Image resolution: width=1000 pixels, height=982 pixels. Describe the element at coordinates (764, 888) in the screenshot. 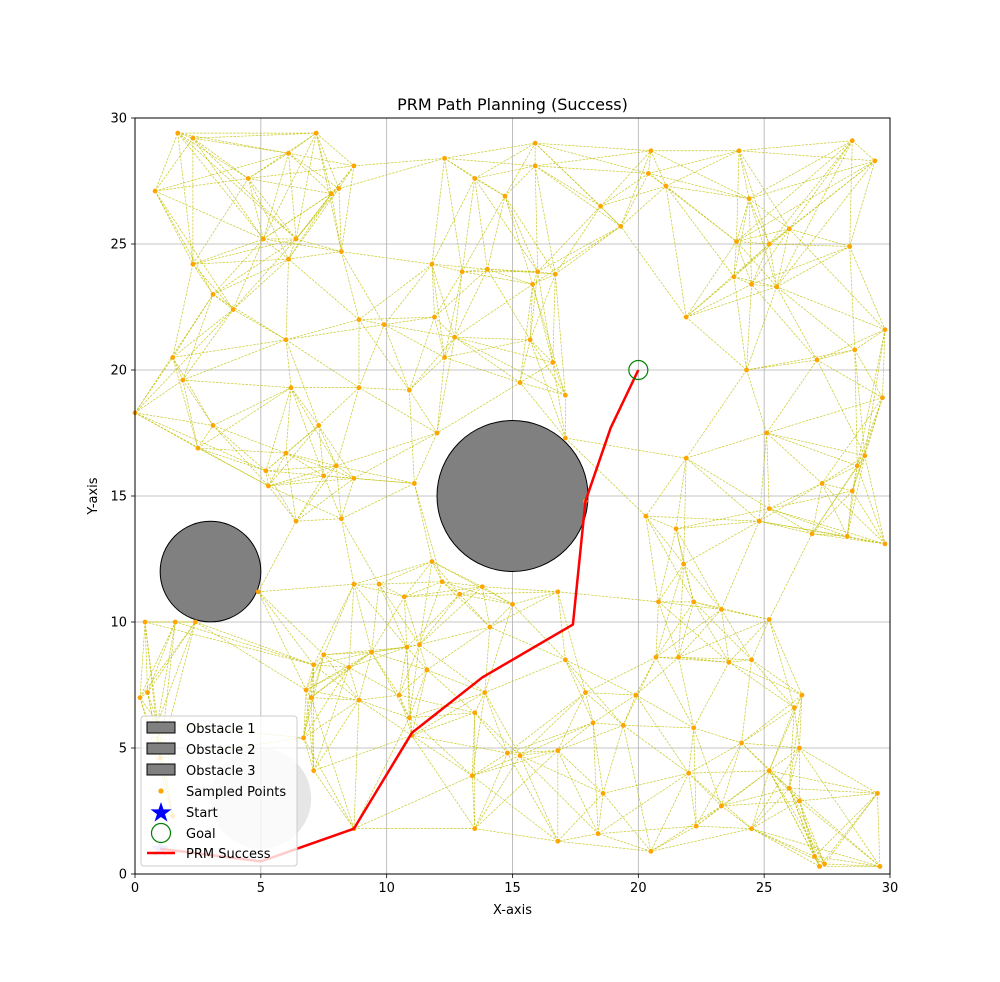

I see `x-tick-label: 25` at that location.